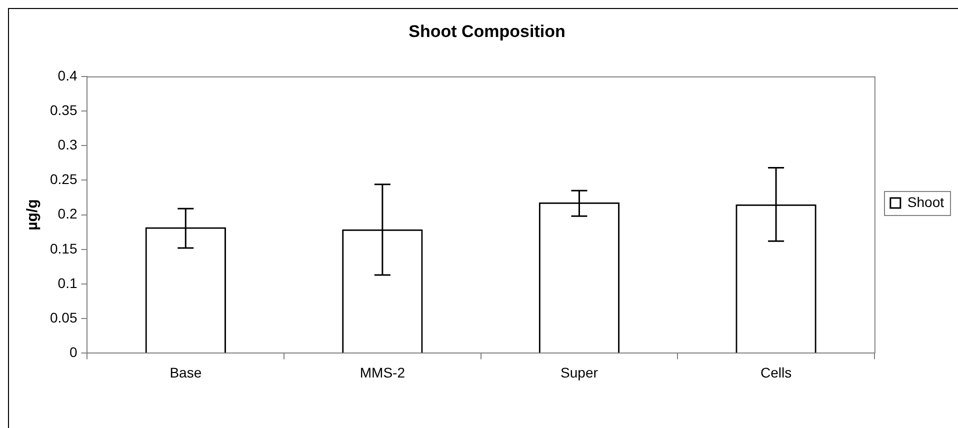  Describe the element at coordinates (64, 179) in the screenshot. I see `y-tick-label: 0.25` at that location.